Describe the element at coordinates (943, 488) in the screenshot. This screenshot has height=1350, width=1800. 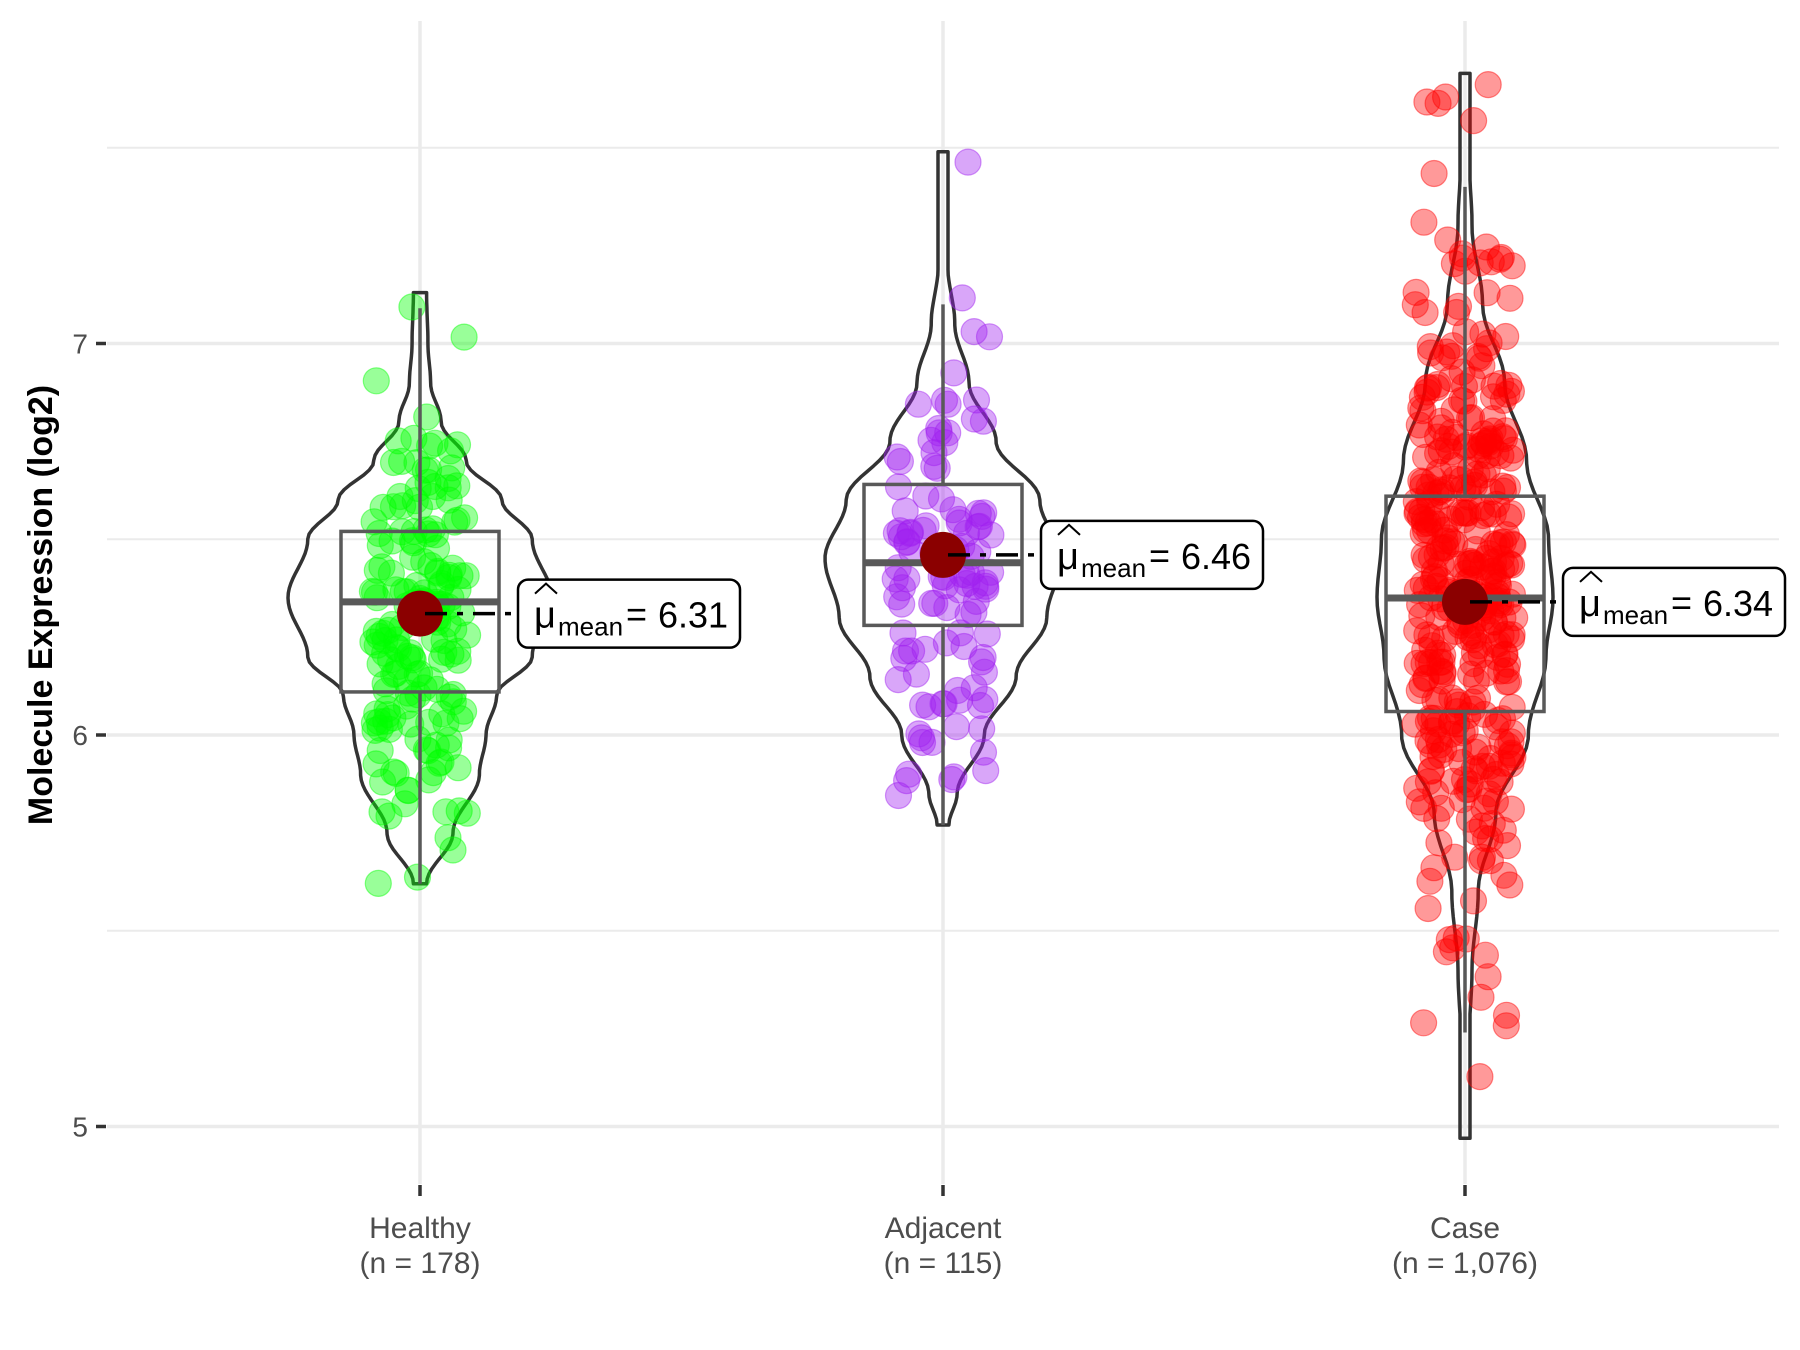
I see `violin-adjacent` at that location.